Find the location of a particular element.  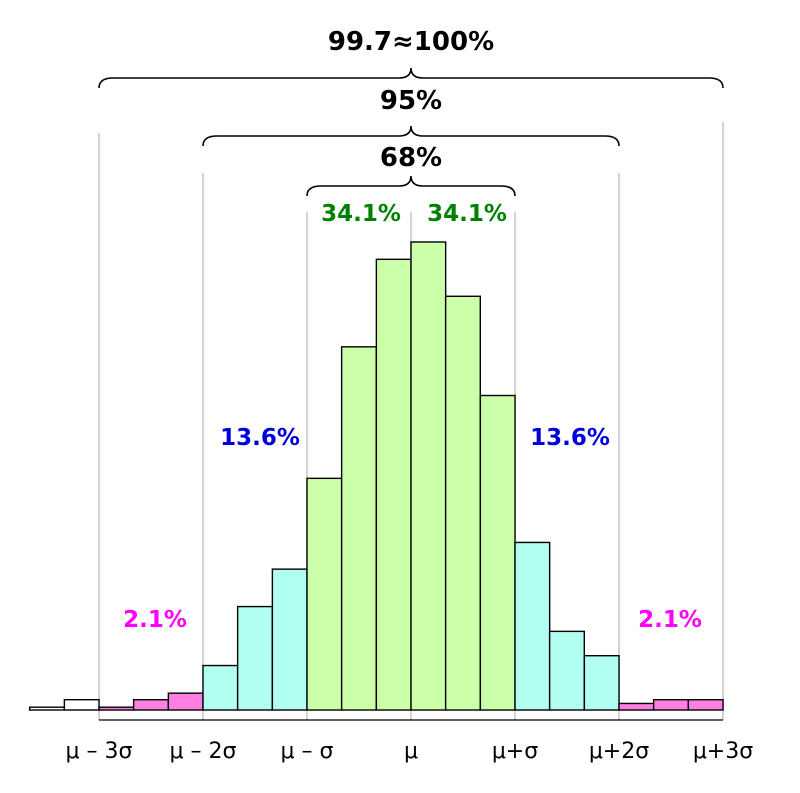

bracket-label: 99.7≈100% is located at coordinates (411, 42).